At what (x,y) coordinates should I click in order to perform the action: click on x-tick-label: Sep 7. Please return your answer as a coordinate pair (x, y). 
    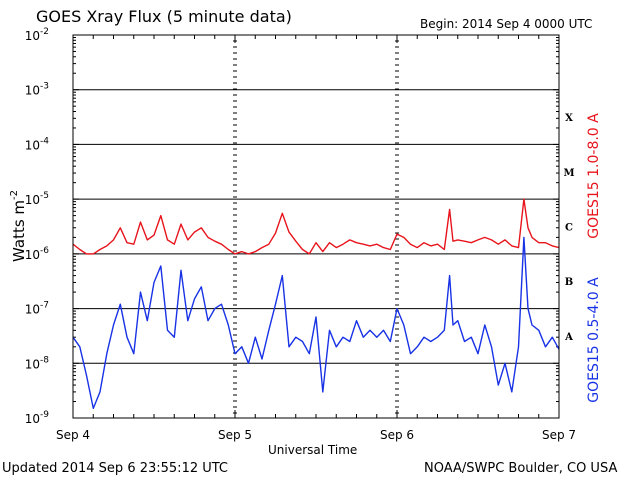
    Looking at the image, I should click on (559, 435).